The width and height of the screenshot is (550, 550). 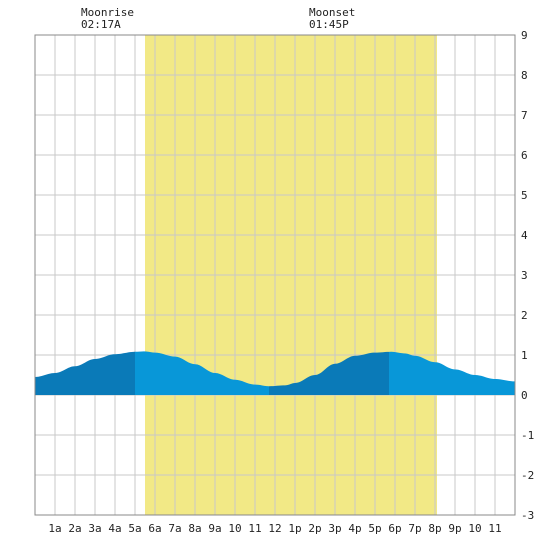 I want to click on moonrise-label: Moonrise, so click(x=107, y=12).